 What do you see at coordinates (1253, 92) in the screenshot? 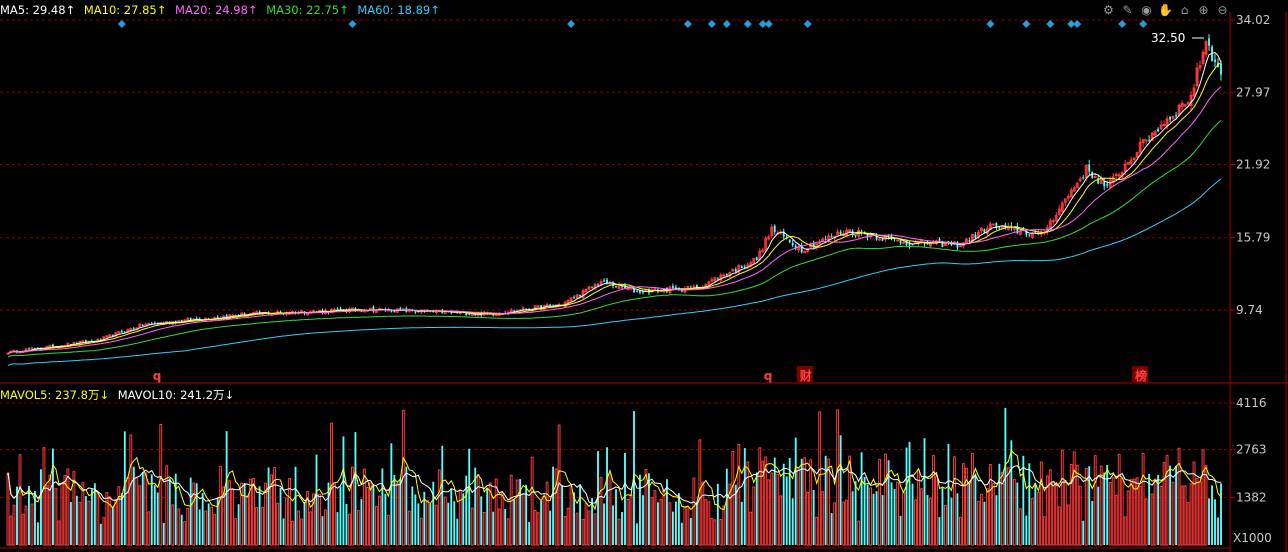
I see `price-tick-label: 27.97` at bounding box center [1253, 92].